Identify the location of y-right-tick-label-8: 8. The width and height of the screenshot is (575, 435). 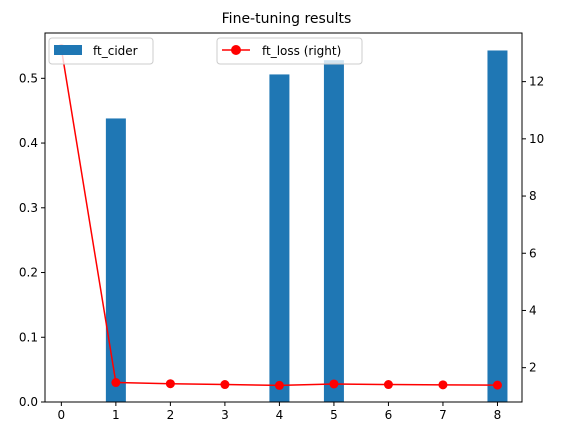
(533, 196).